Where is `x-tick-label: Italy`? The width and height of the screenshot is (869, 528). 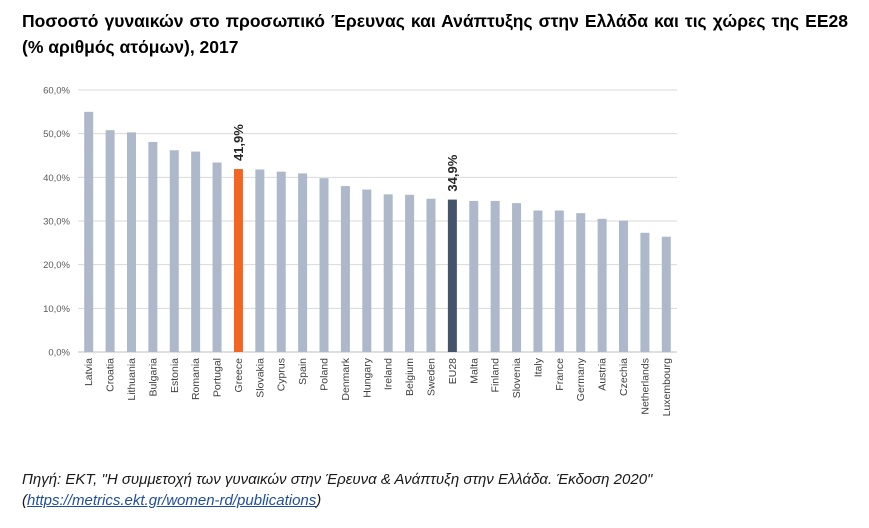
x-tick-label: Italy is located at coordinates (538, 367).